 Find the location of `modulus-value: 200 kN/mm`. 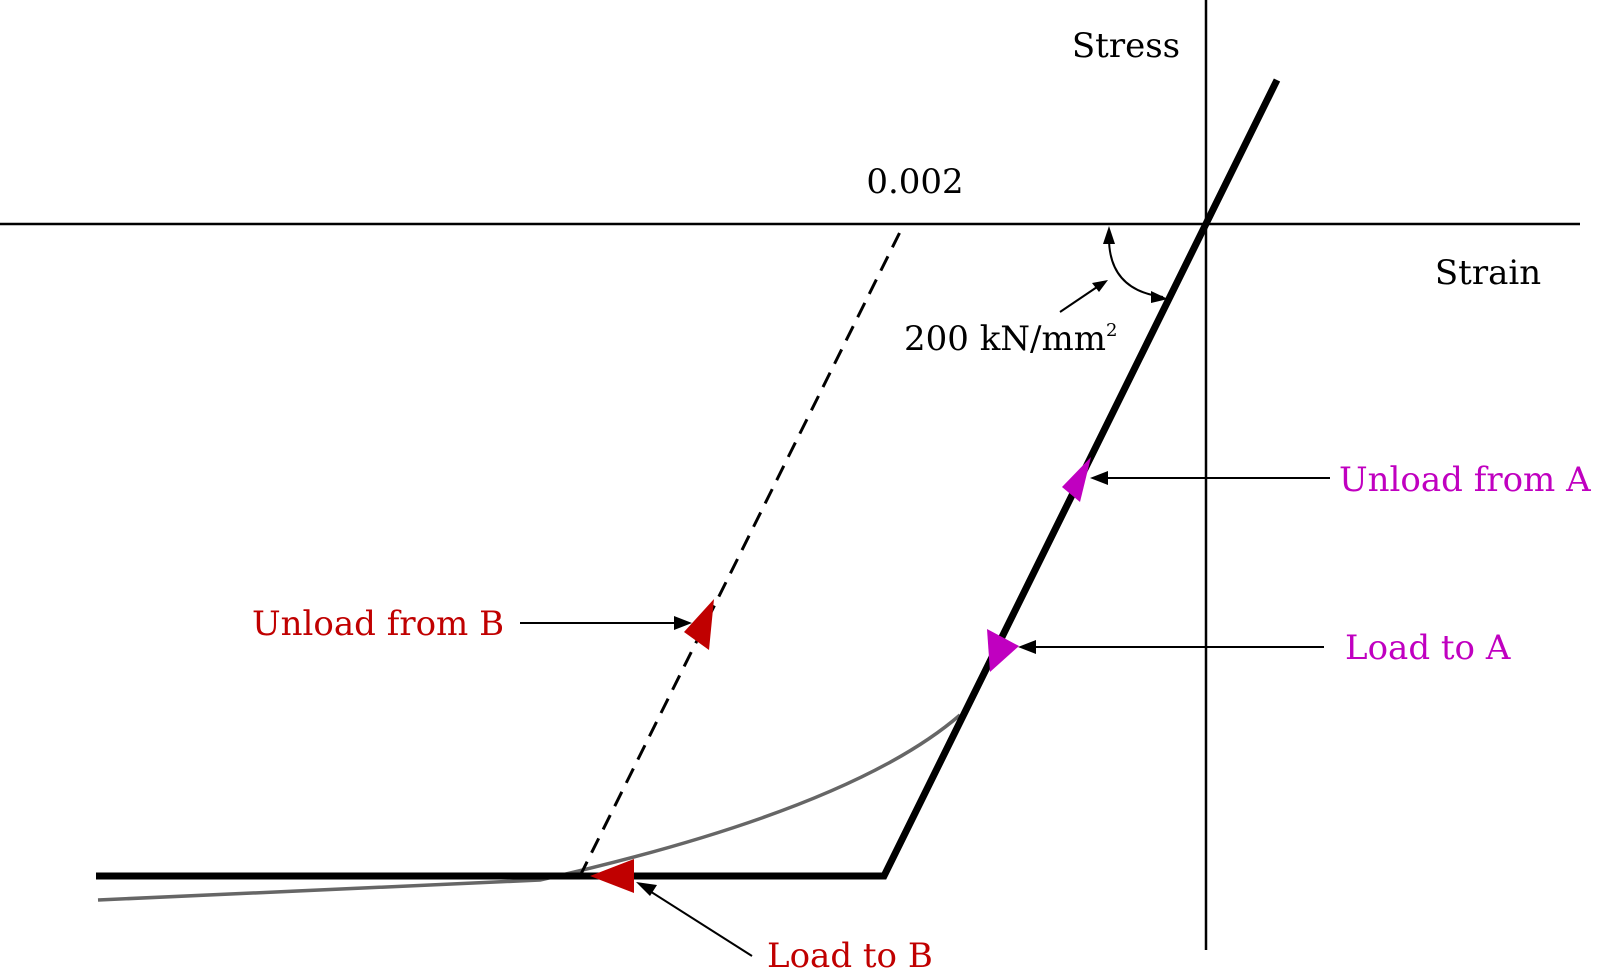

modulus-value: 200 kN/mm is located at coordinates (1005, 339).